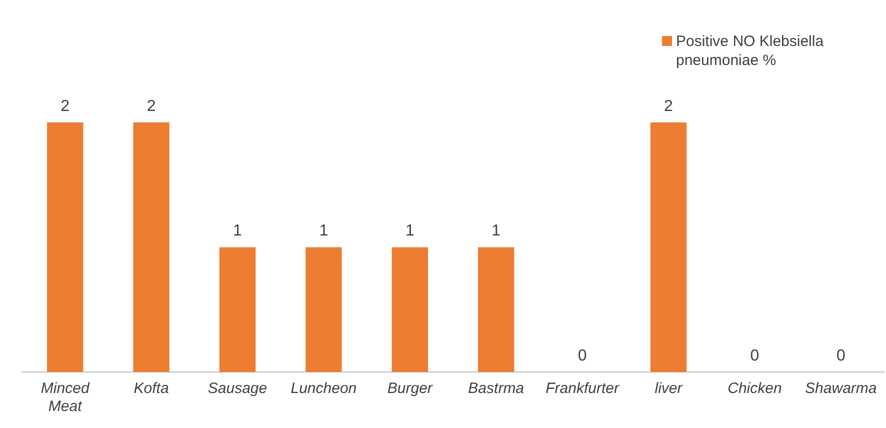  What do you see at coordinates (151, 389) in the screenshot?
I see `x-tick-label: Kofta` at bounding box center [151, 389].